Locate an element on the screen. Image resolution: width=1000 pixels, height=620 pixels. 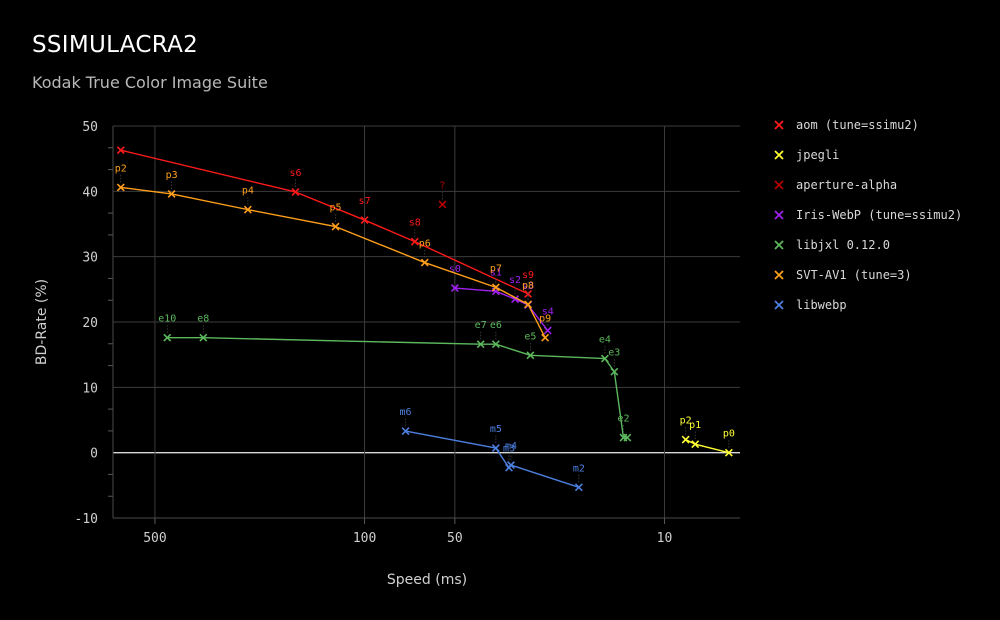
legend-entry: Iris-WebP (tune=ssimu2) is located at coordinates (868, 215).